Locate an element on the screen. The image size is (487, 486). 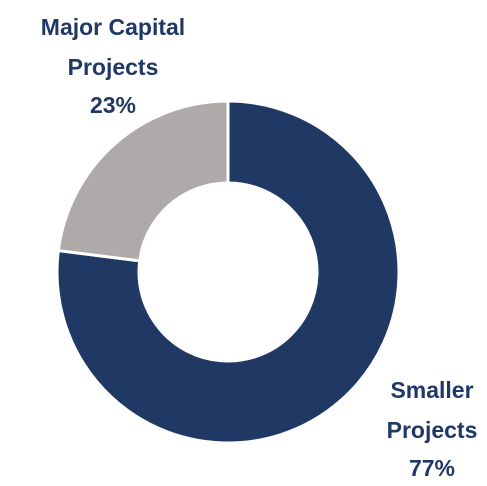
value-label: 77% is located at coordinates (432, 468).